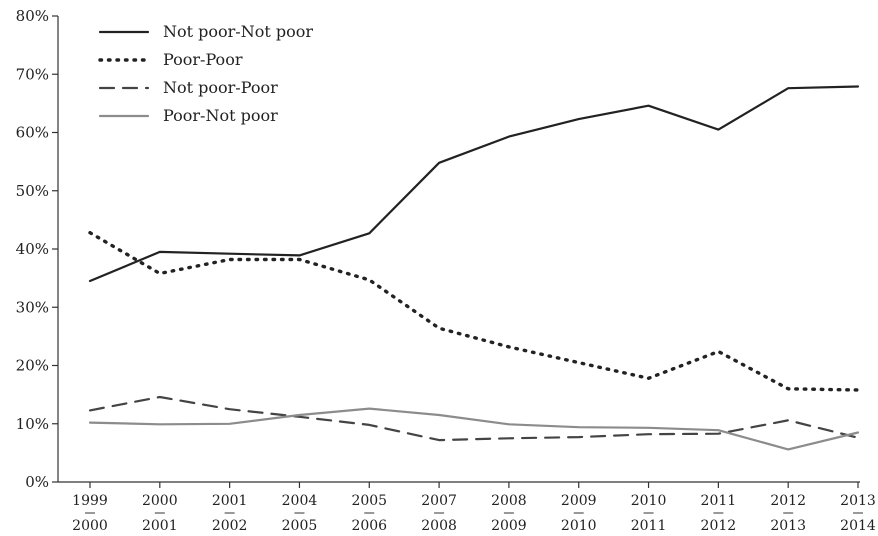  Describe the element at coordinates (474, 429) in the screenshot. I see `series-line-poor-not-poor` at that location.